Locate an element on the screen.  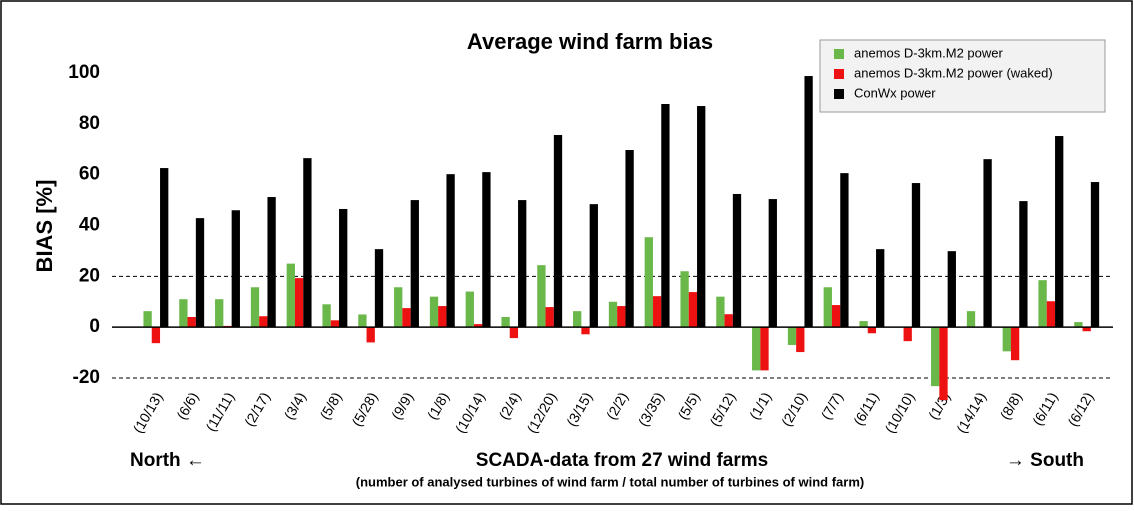
y-tick-label: 40 is located at coordinates (89, 225).